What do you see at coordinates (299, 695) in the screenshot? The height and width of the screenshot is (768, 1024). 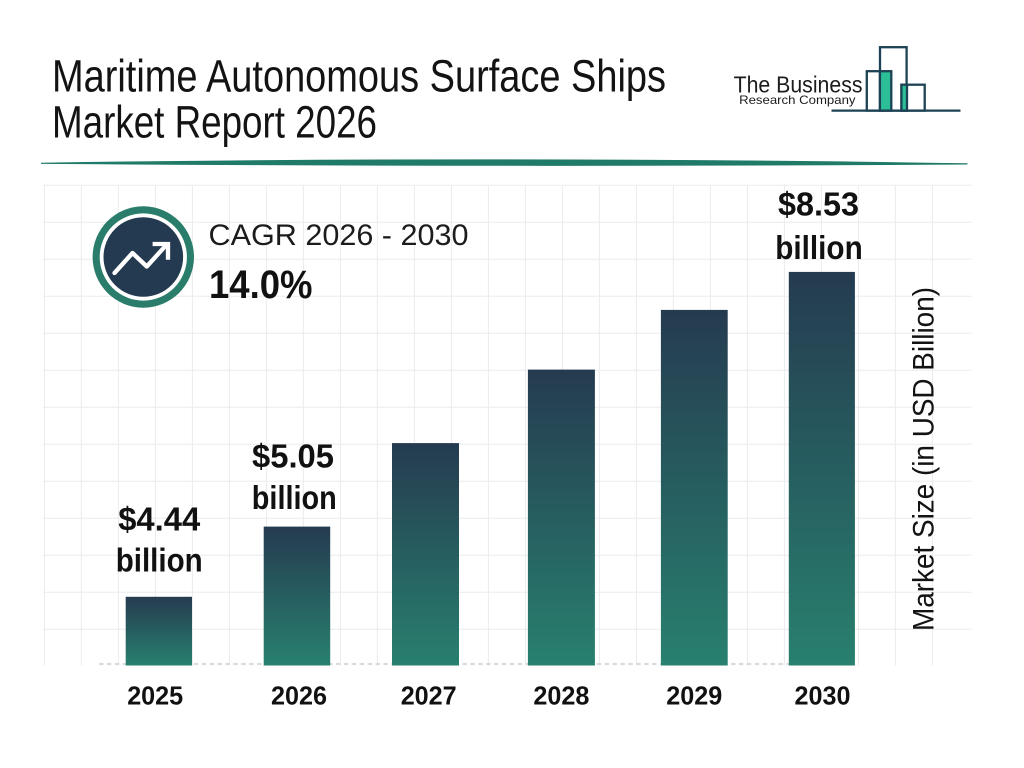 I see `svg-text: 2026` at bounding box center [299, 695].